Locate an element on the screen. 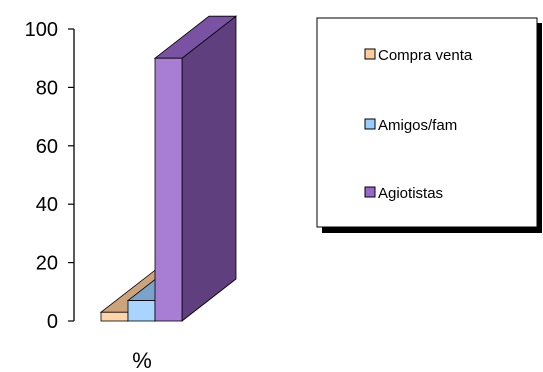 The height and width of the screenshot is (372, 543). legend-shadow is located at coordinates (432, 230).